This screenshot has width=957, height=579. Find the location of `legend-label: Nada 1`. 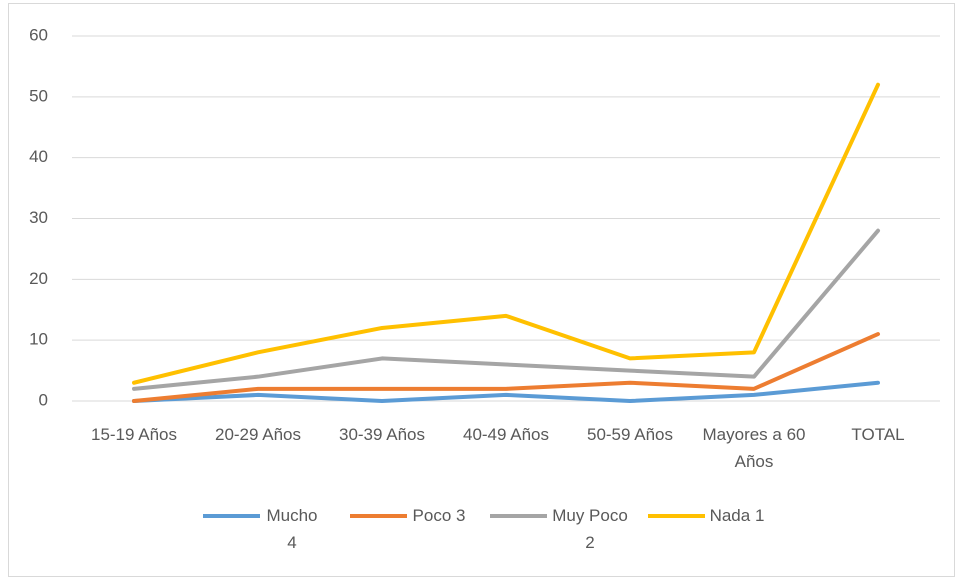

legend-label: Nada 1 is located at coordinates (737, 515).